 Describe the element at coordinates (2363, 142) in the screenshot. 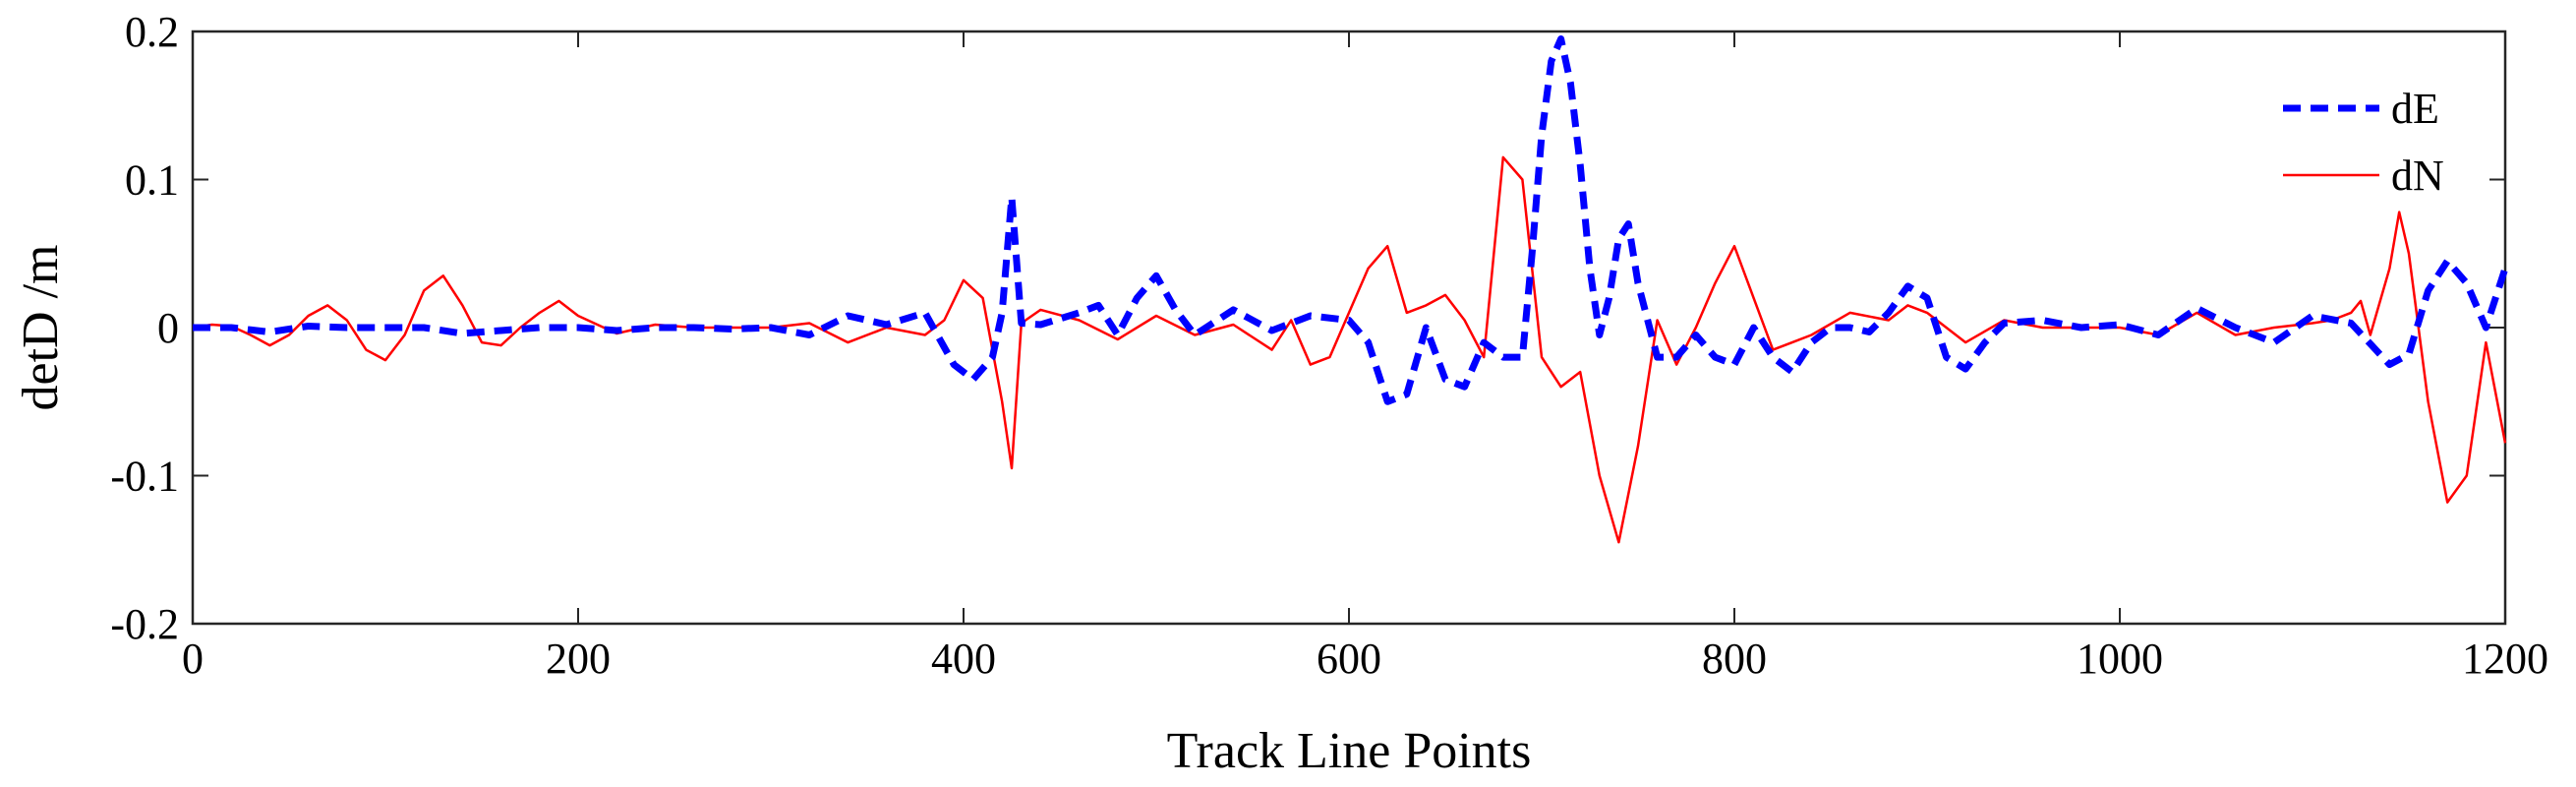

I see `legend: dE dN` at that location.